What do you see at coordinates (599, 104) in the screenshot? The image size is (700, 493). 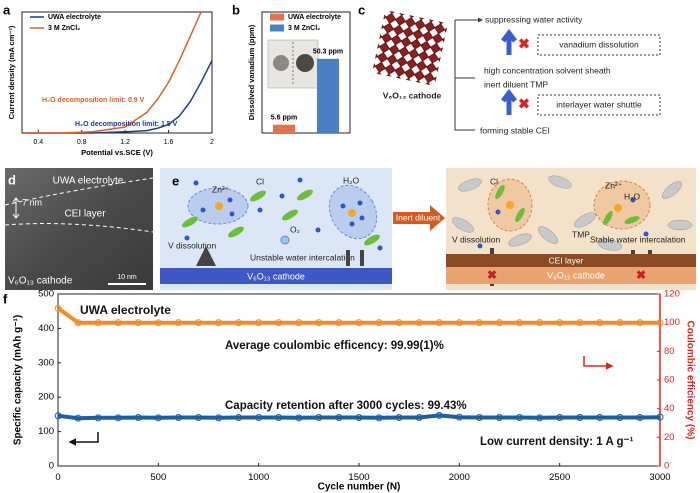 I see `c-text: interlayer water shuttle` at bounding box center [599, 104].